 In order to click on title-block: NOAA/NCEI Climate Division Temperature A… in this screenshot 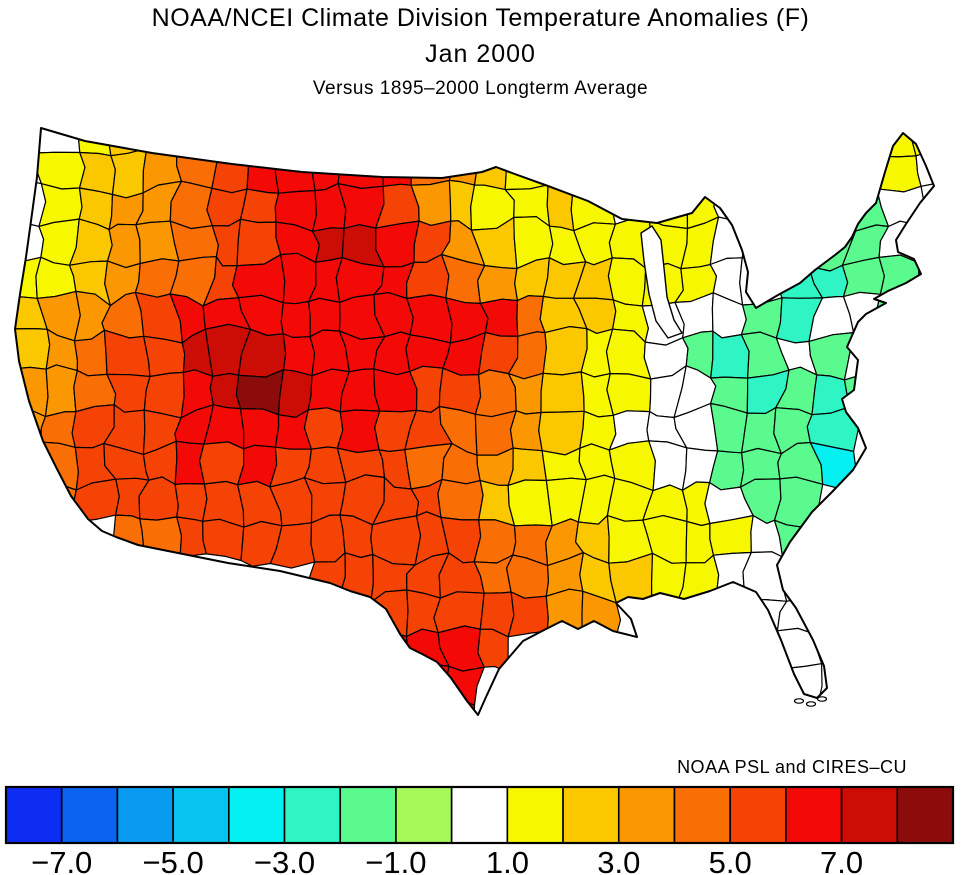, I will do `click(480, 52)`.